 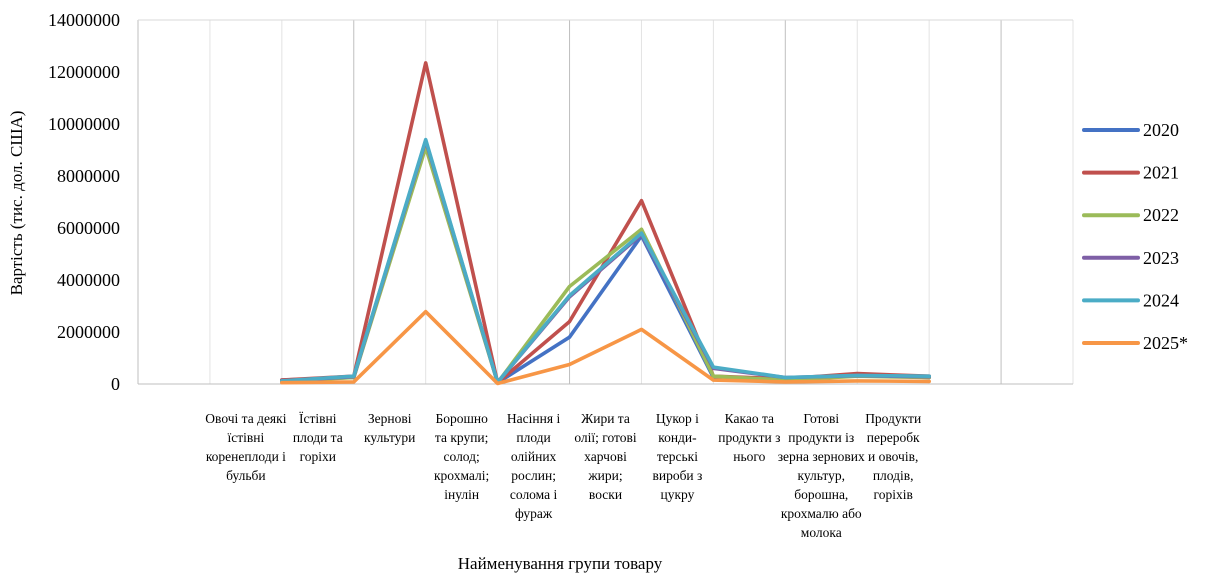 What do you see at coordinates (605, 347) in the screenshot?
I see `series-line-2025*` at bounding box center [605, 347].